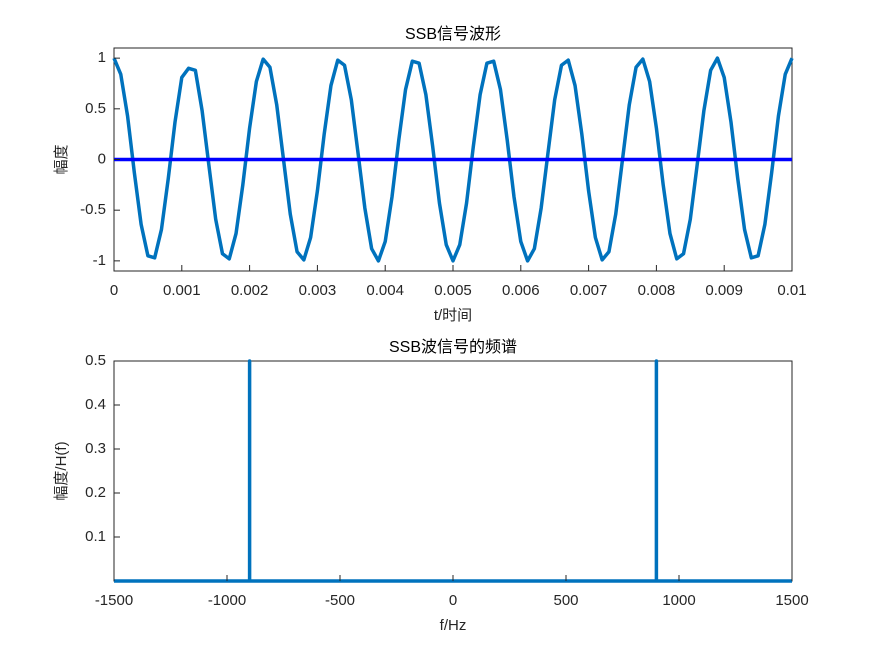 The width and height of the screenshot is (875, 656). Describe the element at coordinates (99, 260) in the screenshot. I see `y-tick-label: -1` at that location.